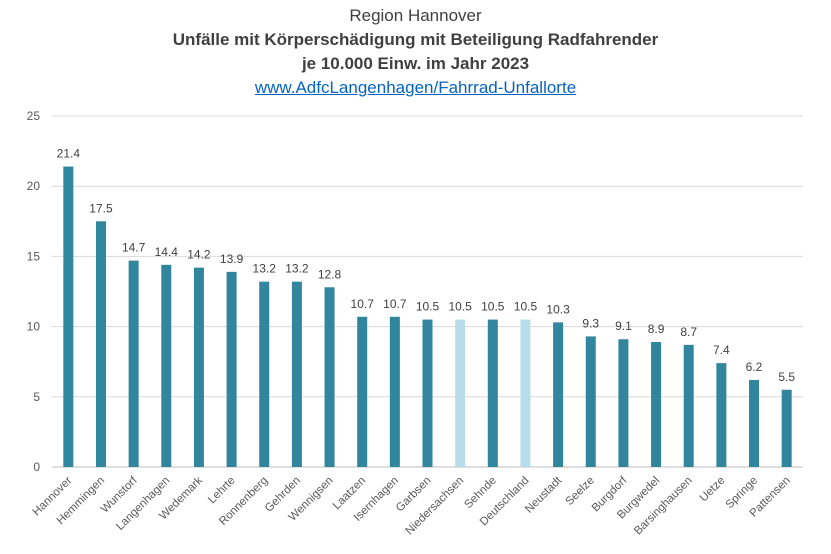 The width and height of the screenshot is (831, 554). Describe the element at coordinates (101, 208) in the screenshot. I see `data-label: 17.5` at that location.